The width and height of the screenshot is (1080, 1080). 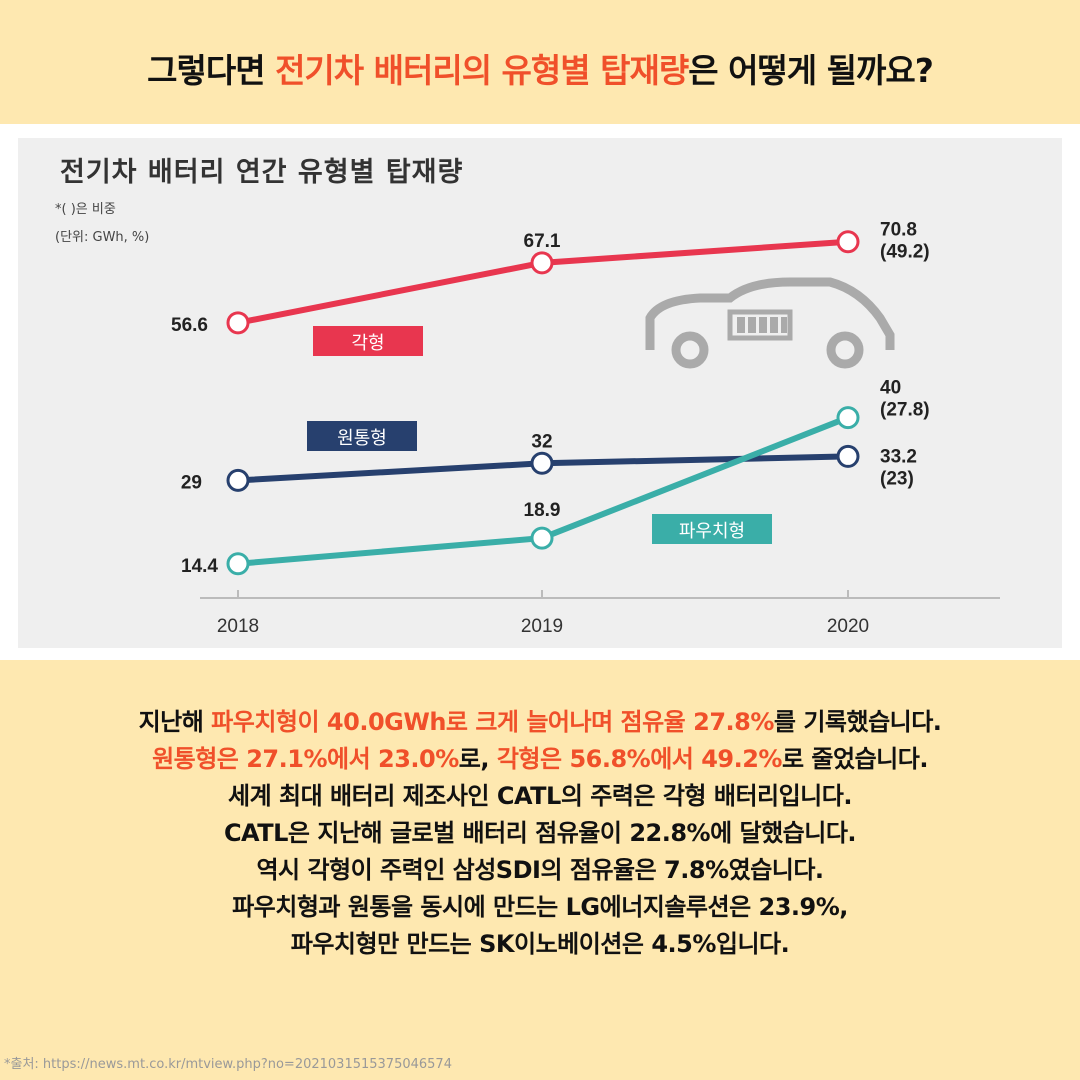 I want to click on value-label: 14.4, so click(x=199, y=566).